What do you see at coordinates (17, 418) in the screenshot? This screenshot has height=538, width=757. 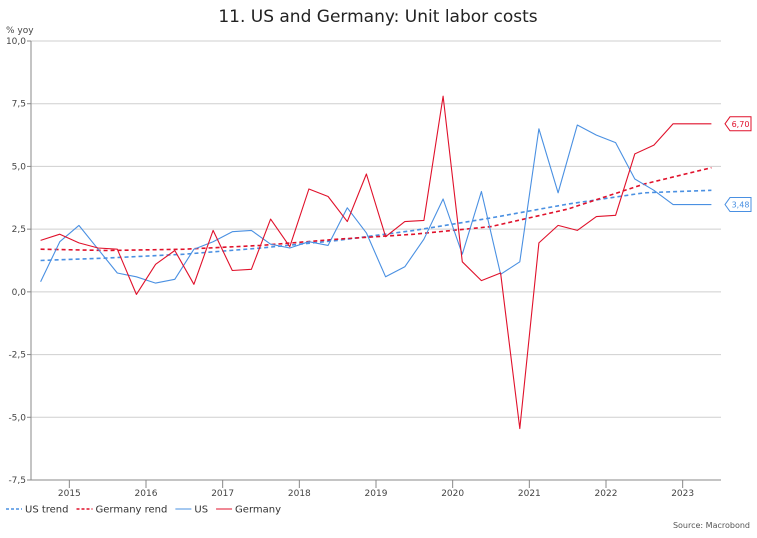 I see `y-tick-label: -5,0` at bounding box center [17, 418].